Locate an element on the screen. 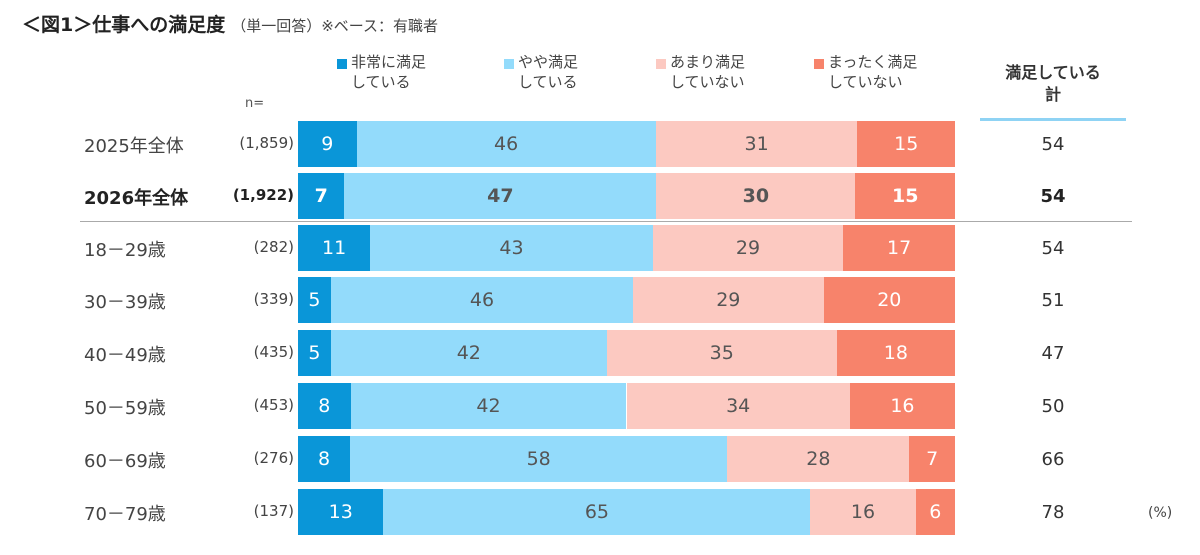  bar-segment: 31 is located at coordinates (756, 144).